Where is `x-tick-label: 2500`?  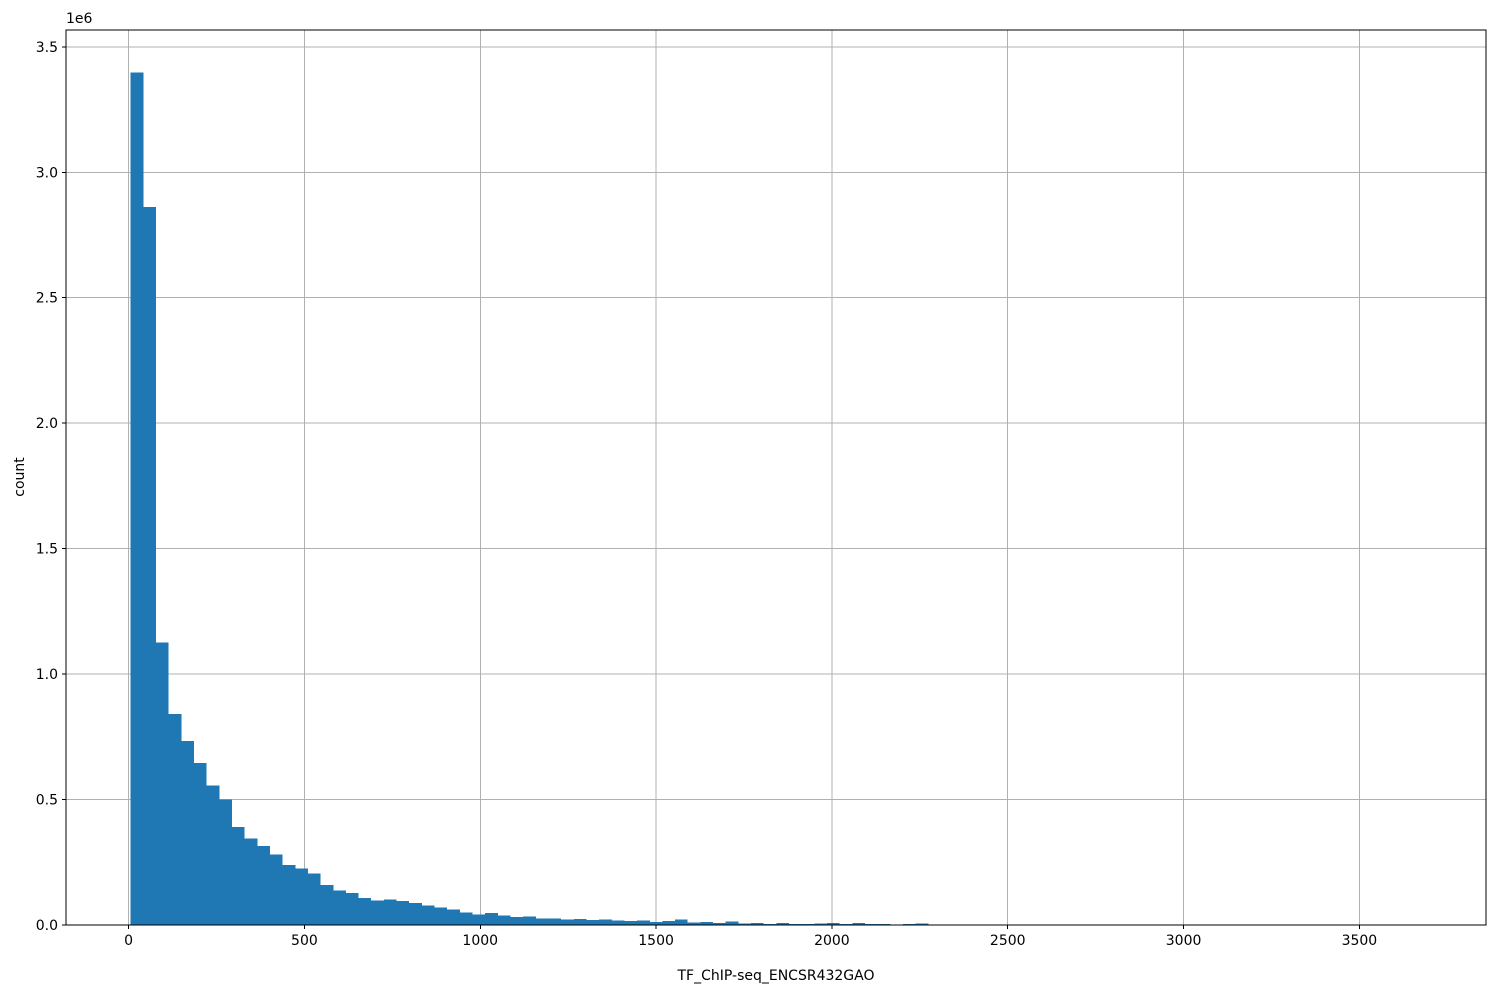 x-tick-label: 2500 is located at coordinates (1008, 941).